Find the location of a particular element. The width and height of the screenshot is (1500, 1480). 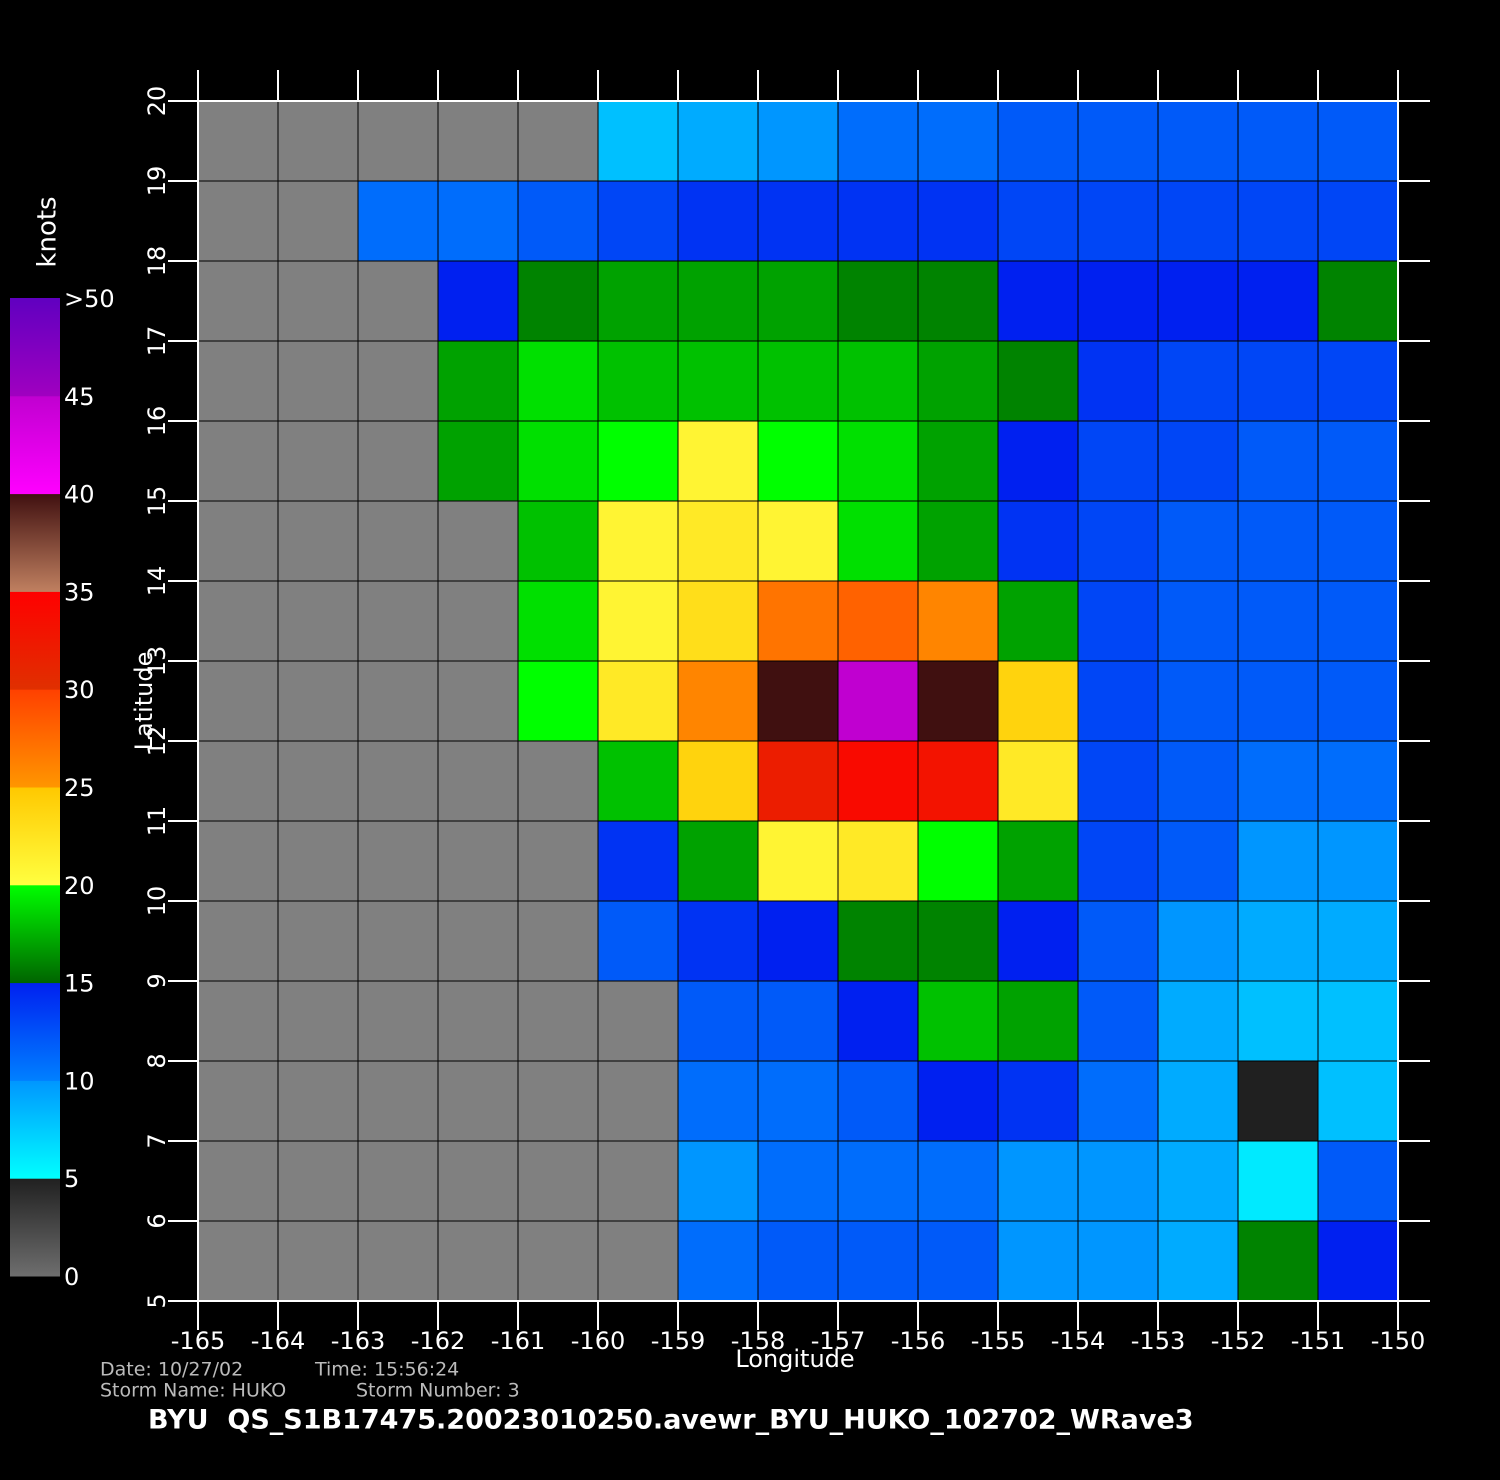

time: Time: 15:56:24 is located at coordinates (386, 1370).